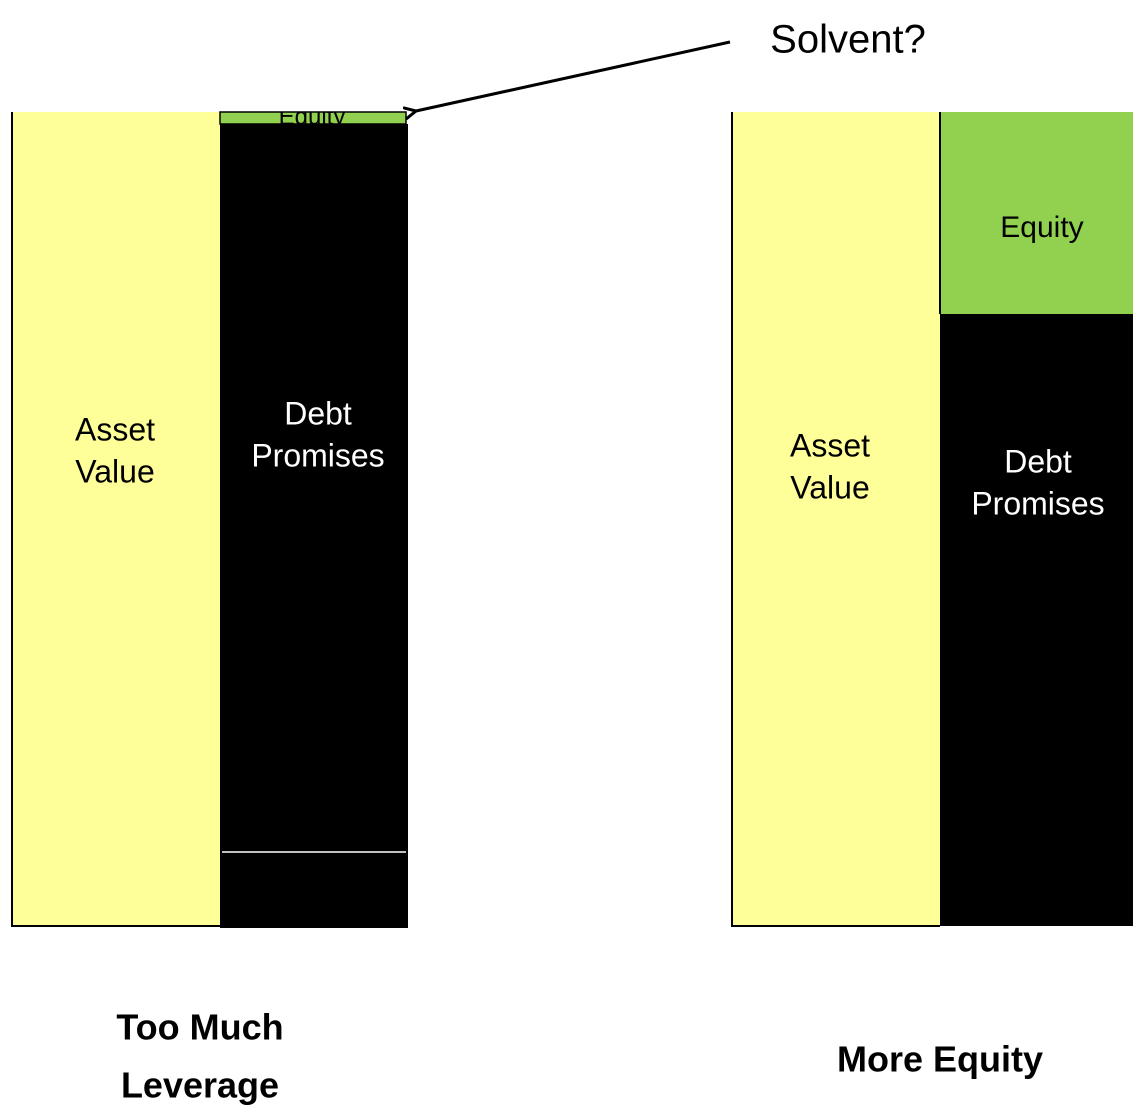  What do you see at coordinates (848, 40) in the screenshot?
I see `callout-label: Solvent?` at bounding box center [848, 40].